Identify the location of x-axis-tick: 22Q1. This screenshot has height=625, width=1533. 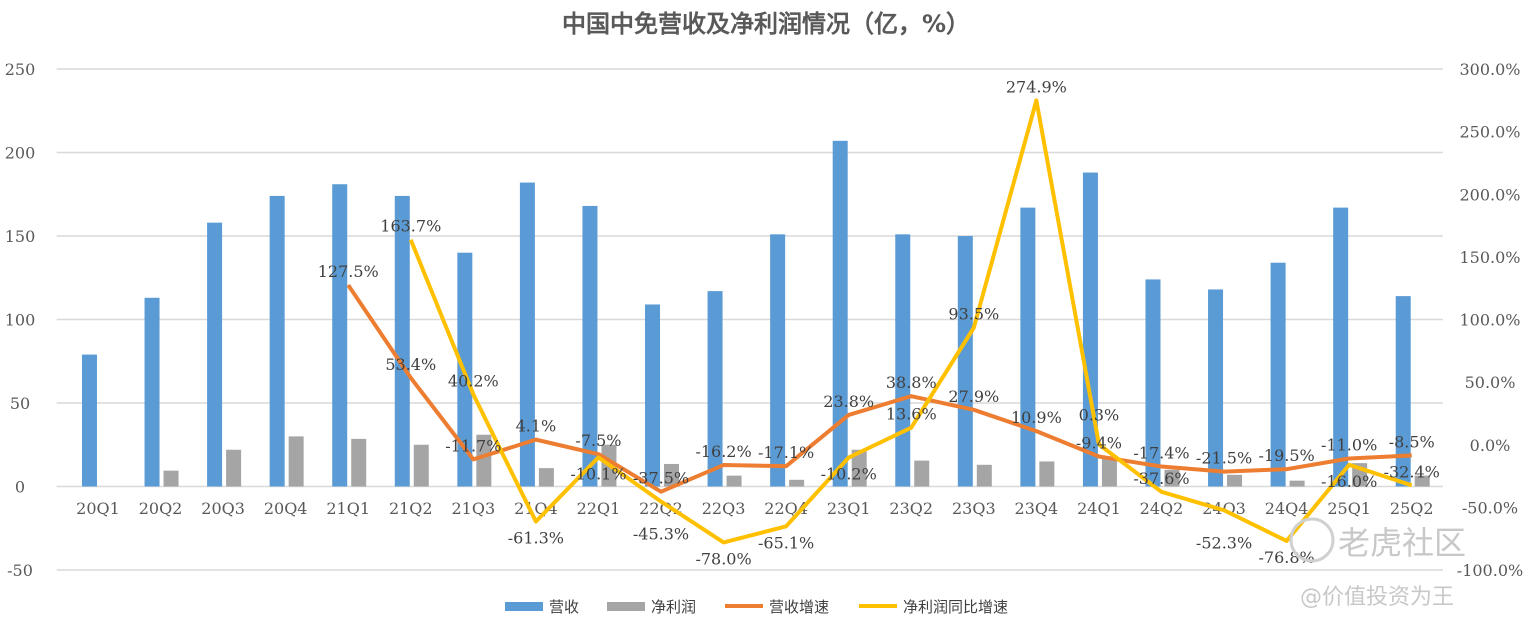
(599, 508).